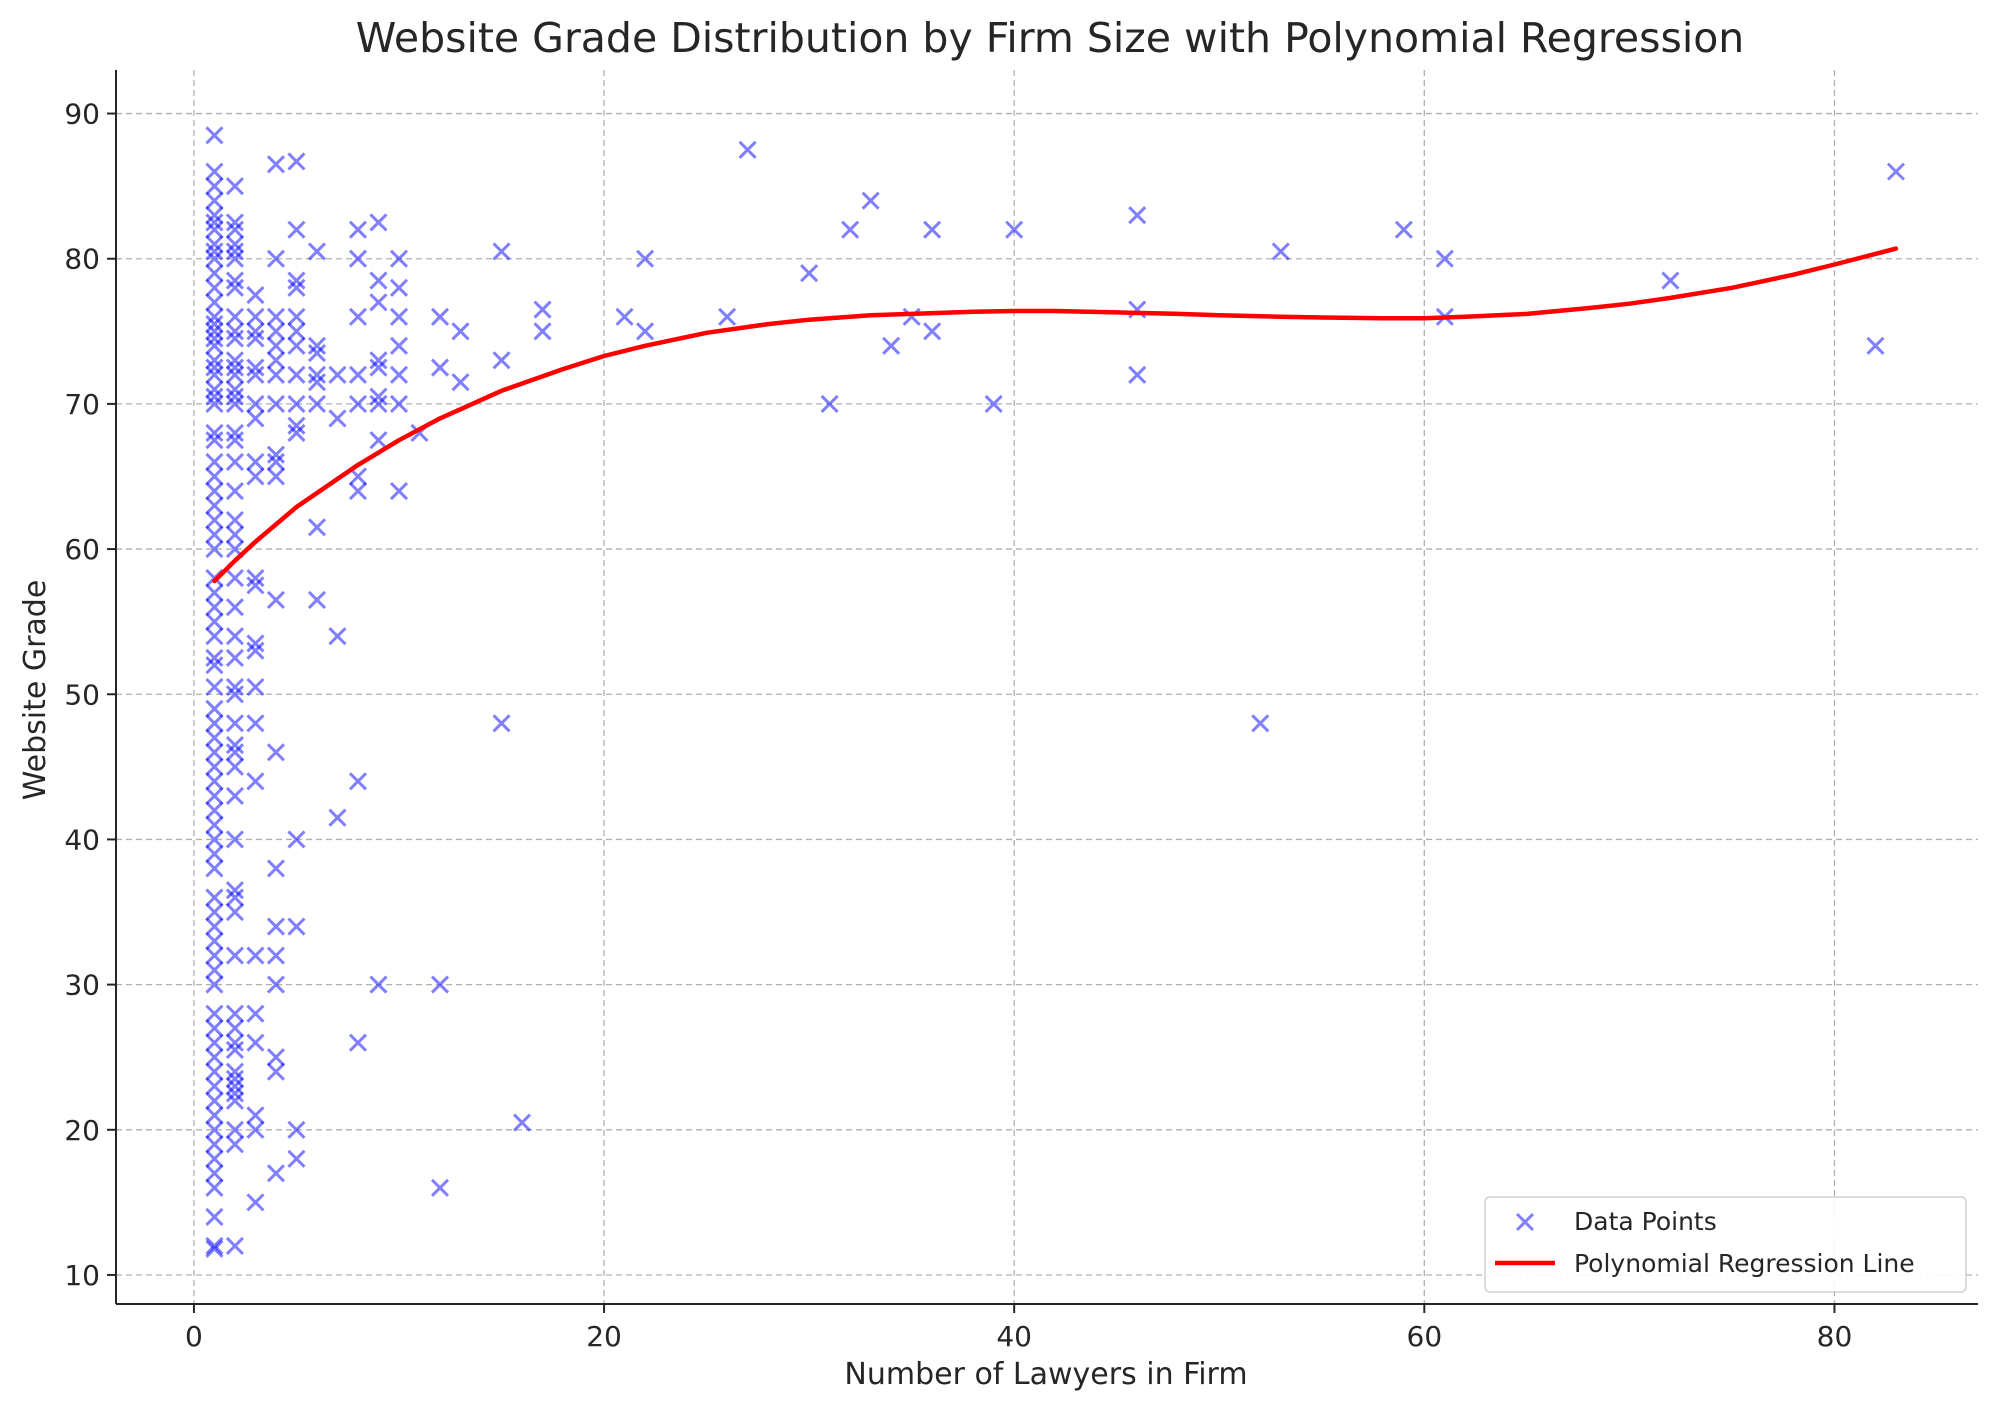 The image size is (1996, 1409). Describe the element at coordinates (1645, 1221) in the screenshot. I see `legend-label-data-points: Data Points` at that location.